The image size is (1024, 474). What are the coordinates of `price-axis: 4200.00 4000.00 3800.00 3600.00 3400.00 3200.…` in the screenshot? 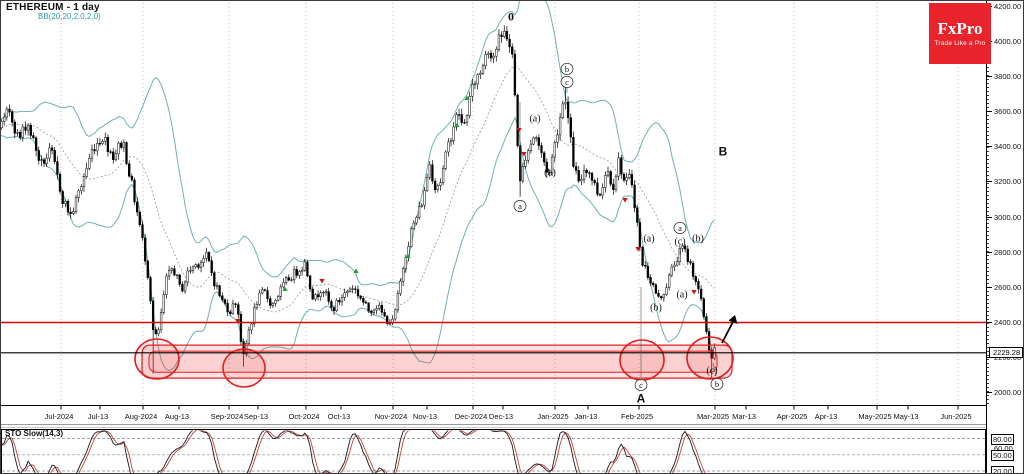 It's located at (1004, 237).